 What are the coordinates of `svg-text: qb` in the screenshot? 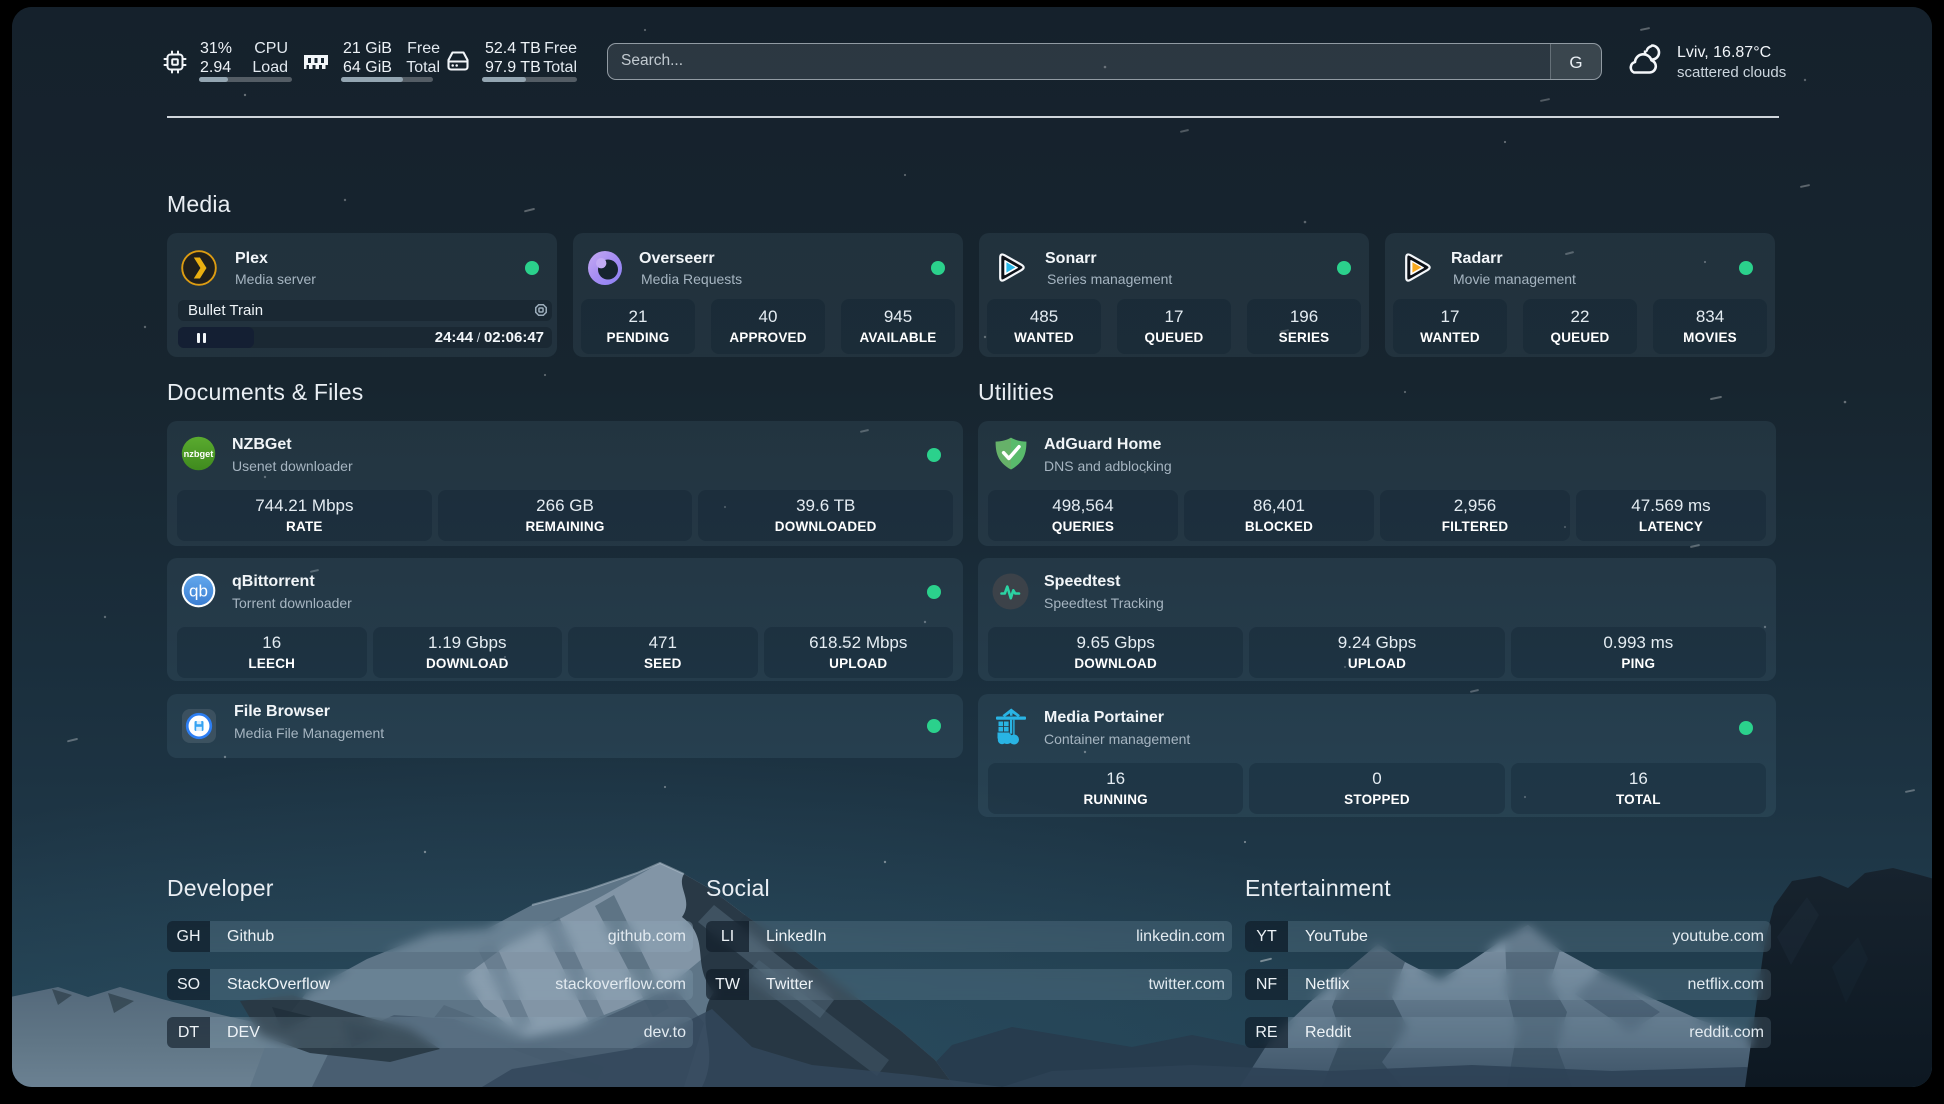 It's located at (198, 590).